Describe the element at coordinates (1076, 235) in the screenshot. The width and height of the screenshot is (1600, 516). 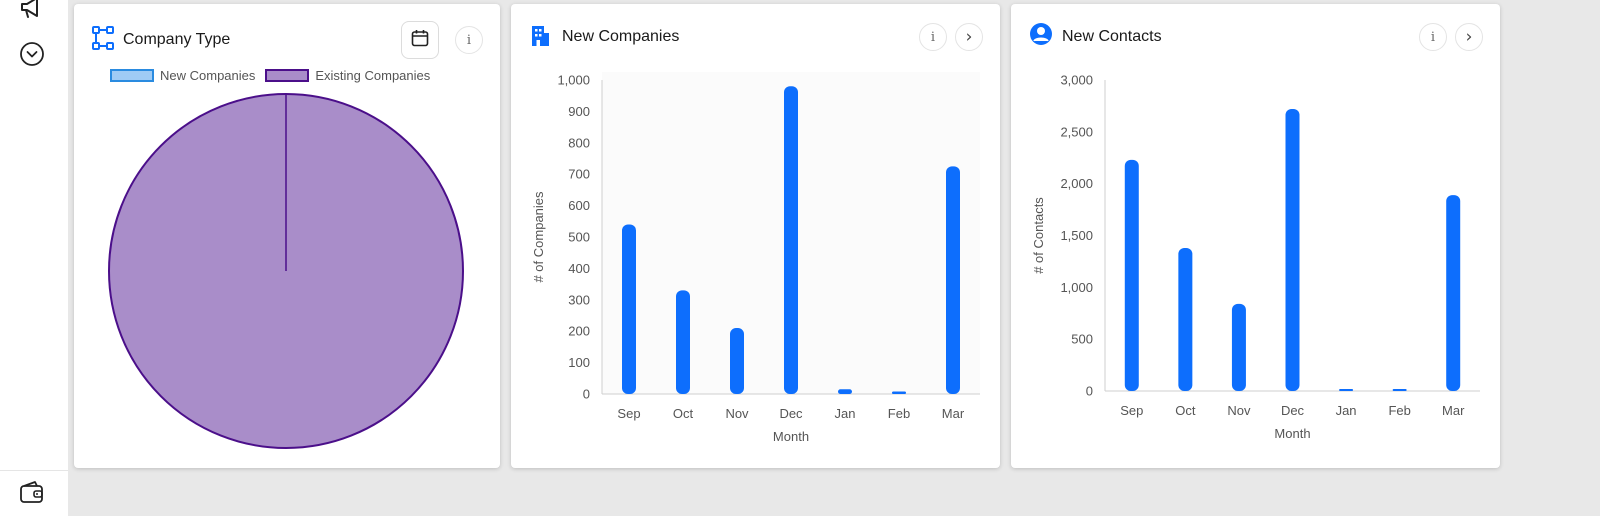
I see `new-contacts-y-tick-label: 1,500` at that location.